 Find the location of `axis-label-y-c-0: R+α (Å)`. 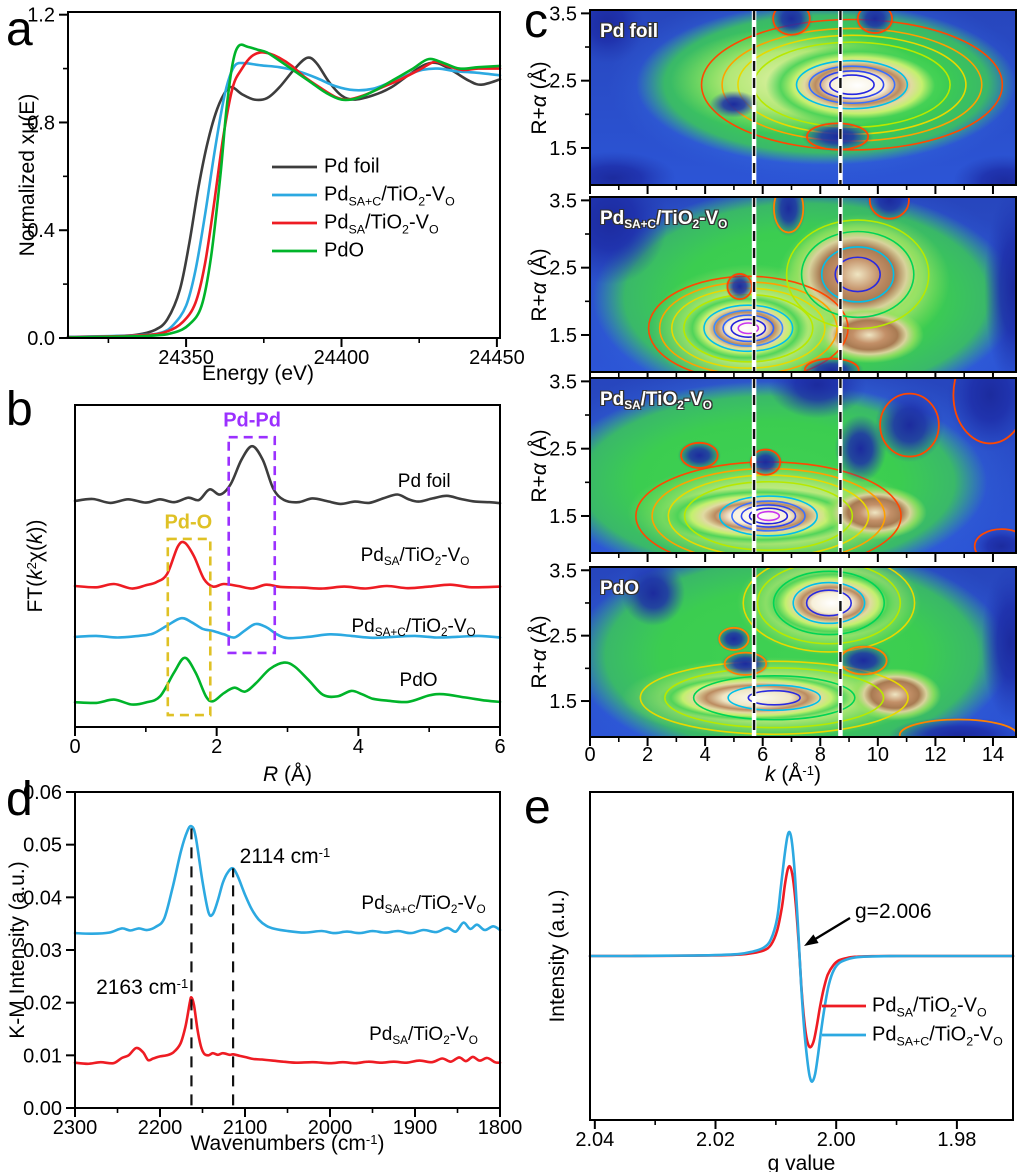

axis-label-y-c-0: R+α (Å) is located at coordinates (539, 97).